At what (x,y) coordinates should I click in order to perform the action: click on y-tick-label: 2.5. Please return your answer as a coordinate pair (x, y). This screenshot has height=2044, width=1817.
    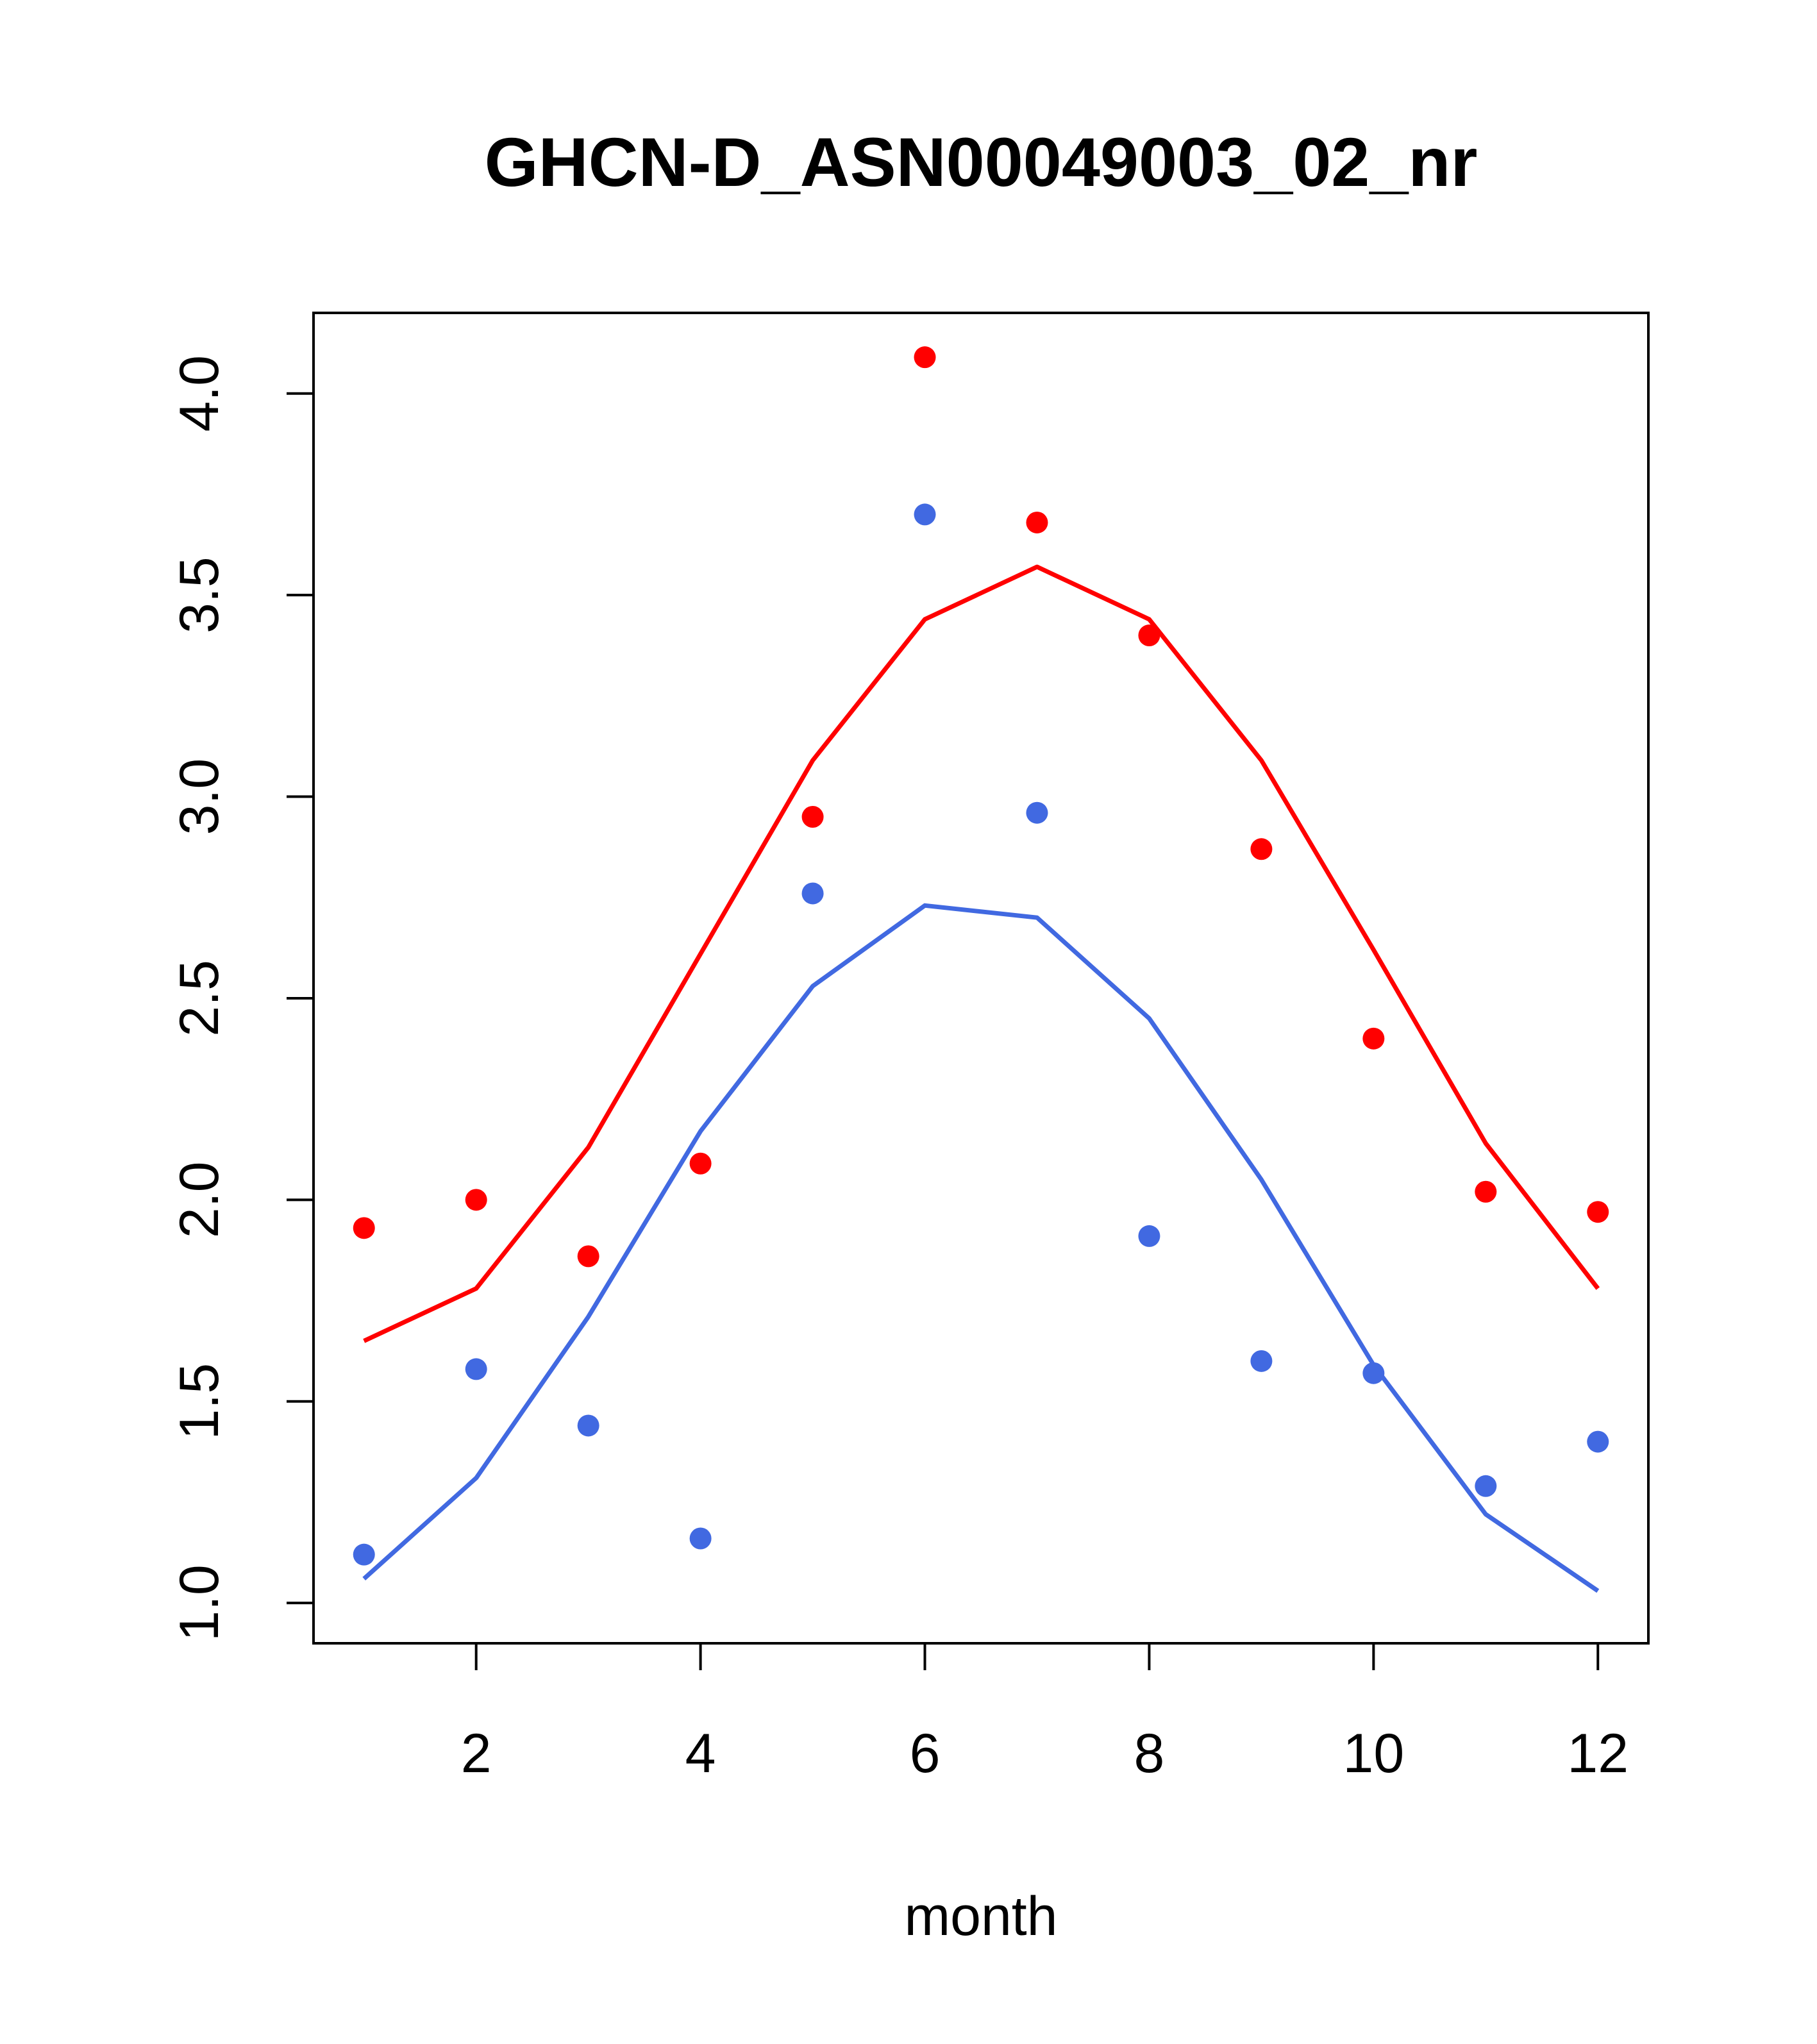
    Looking at the image, I should click on (200, 999).